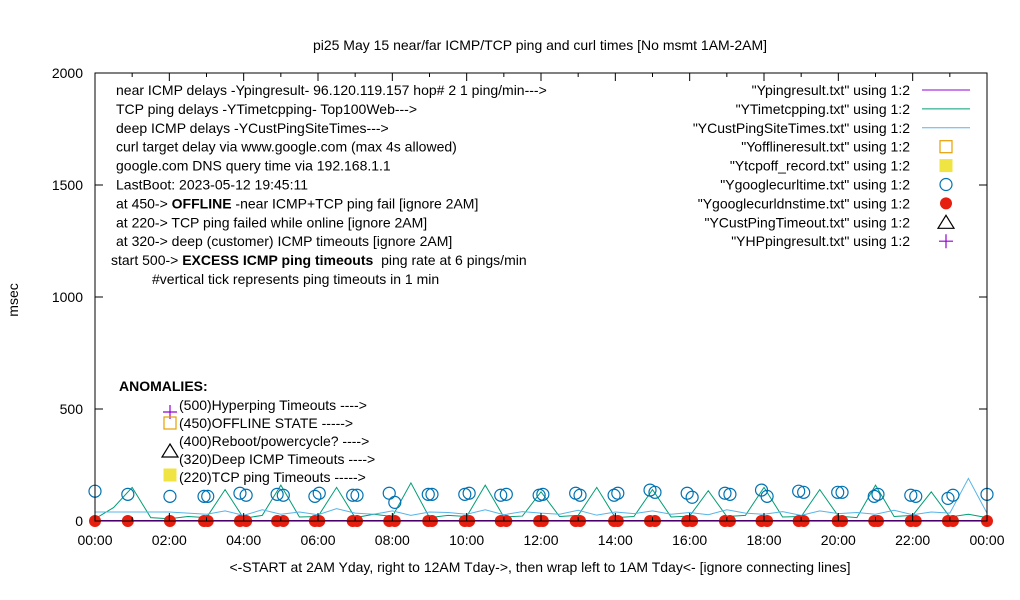  I want to click on x-tick-label: 22:00, so click(912, 540).